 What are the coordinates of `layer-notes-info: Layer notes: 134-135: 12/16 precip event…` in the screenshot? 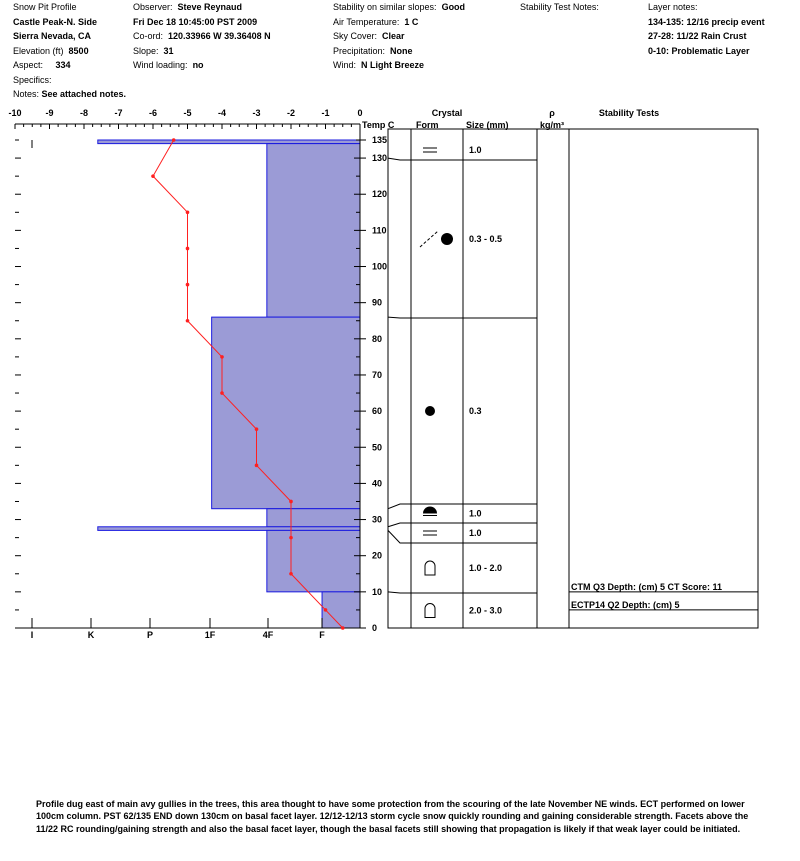 It's located at (706, 29).